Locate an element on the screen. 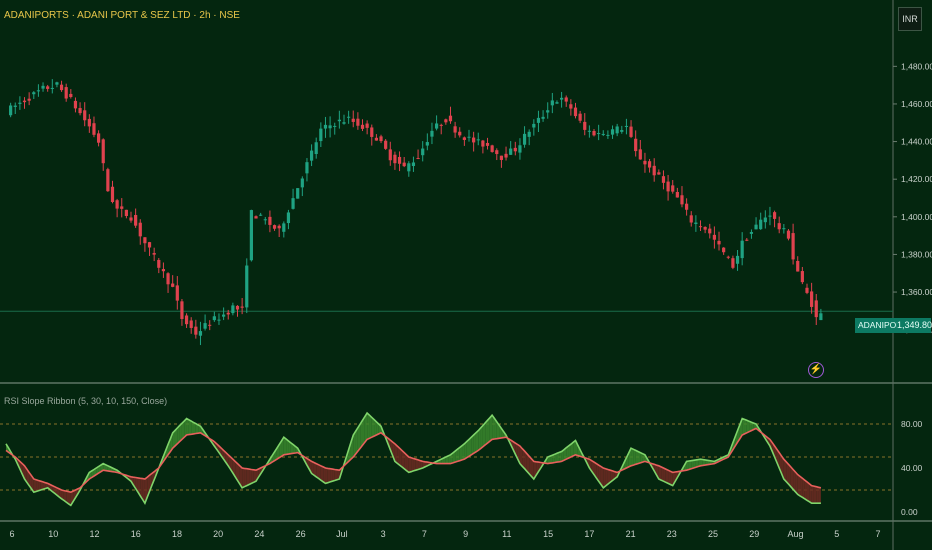 This screenshot has width=932, height=550. x-tick-label: 21 is located at coordinates (631, 534).